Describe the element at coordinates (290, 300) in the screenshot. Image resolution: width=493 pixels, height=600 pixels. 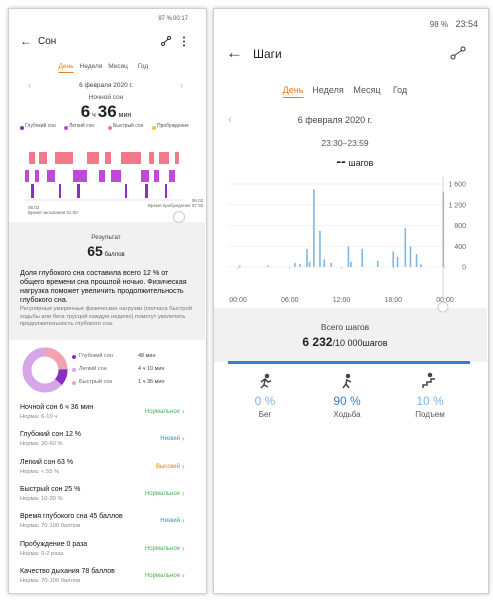
I see `x-tick-label: 06:00` at that location.